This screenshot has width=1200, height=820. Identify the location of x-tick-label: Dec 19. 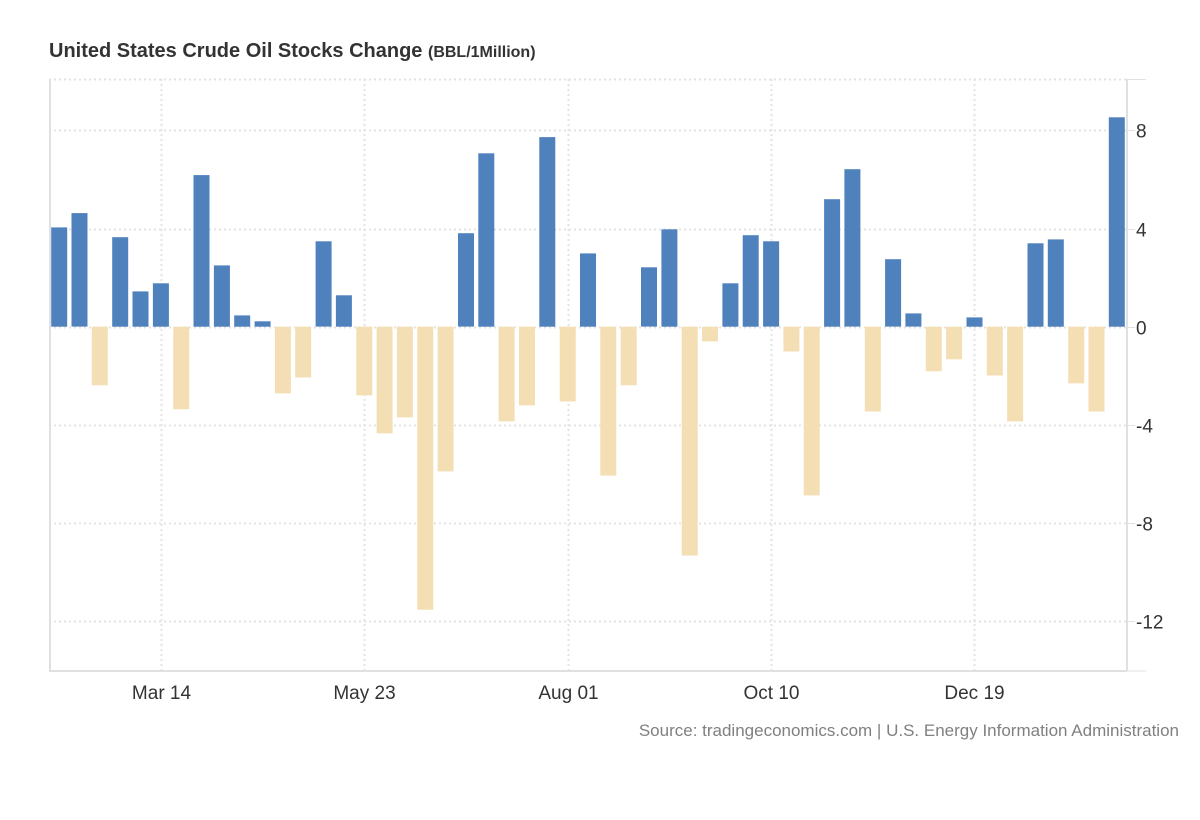
(974, 693).